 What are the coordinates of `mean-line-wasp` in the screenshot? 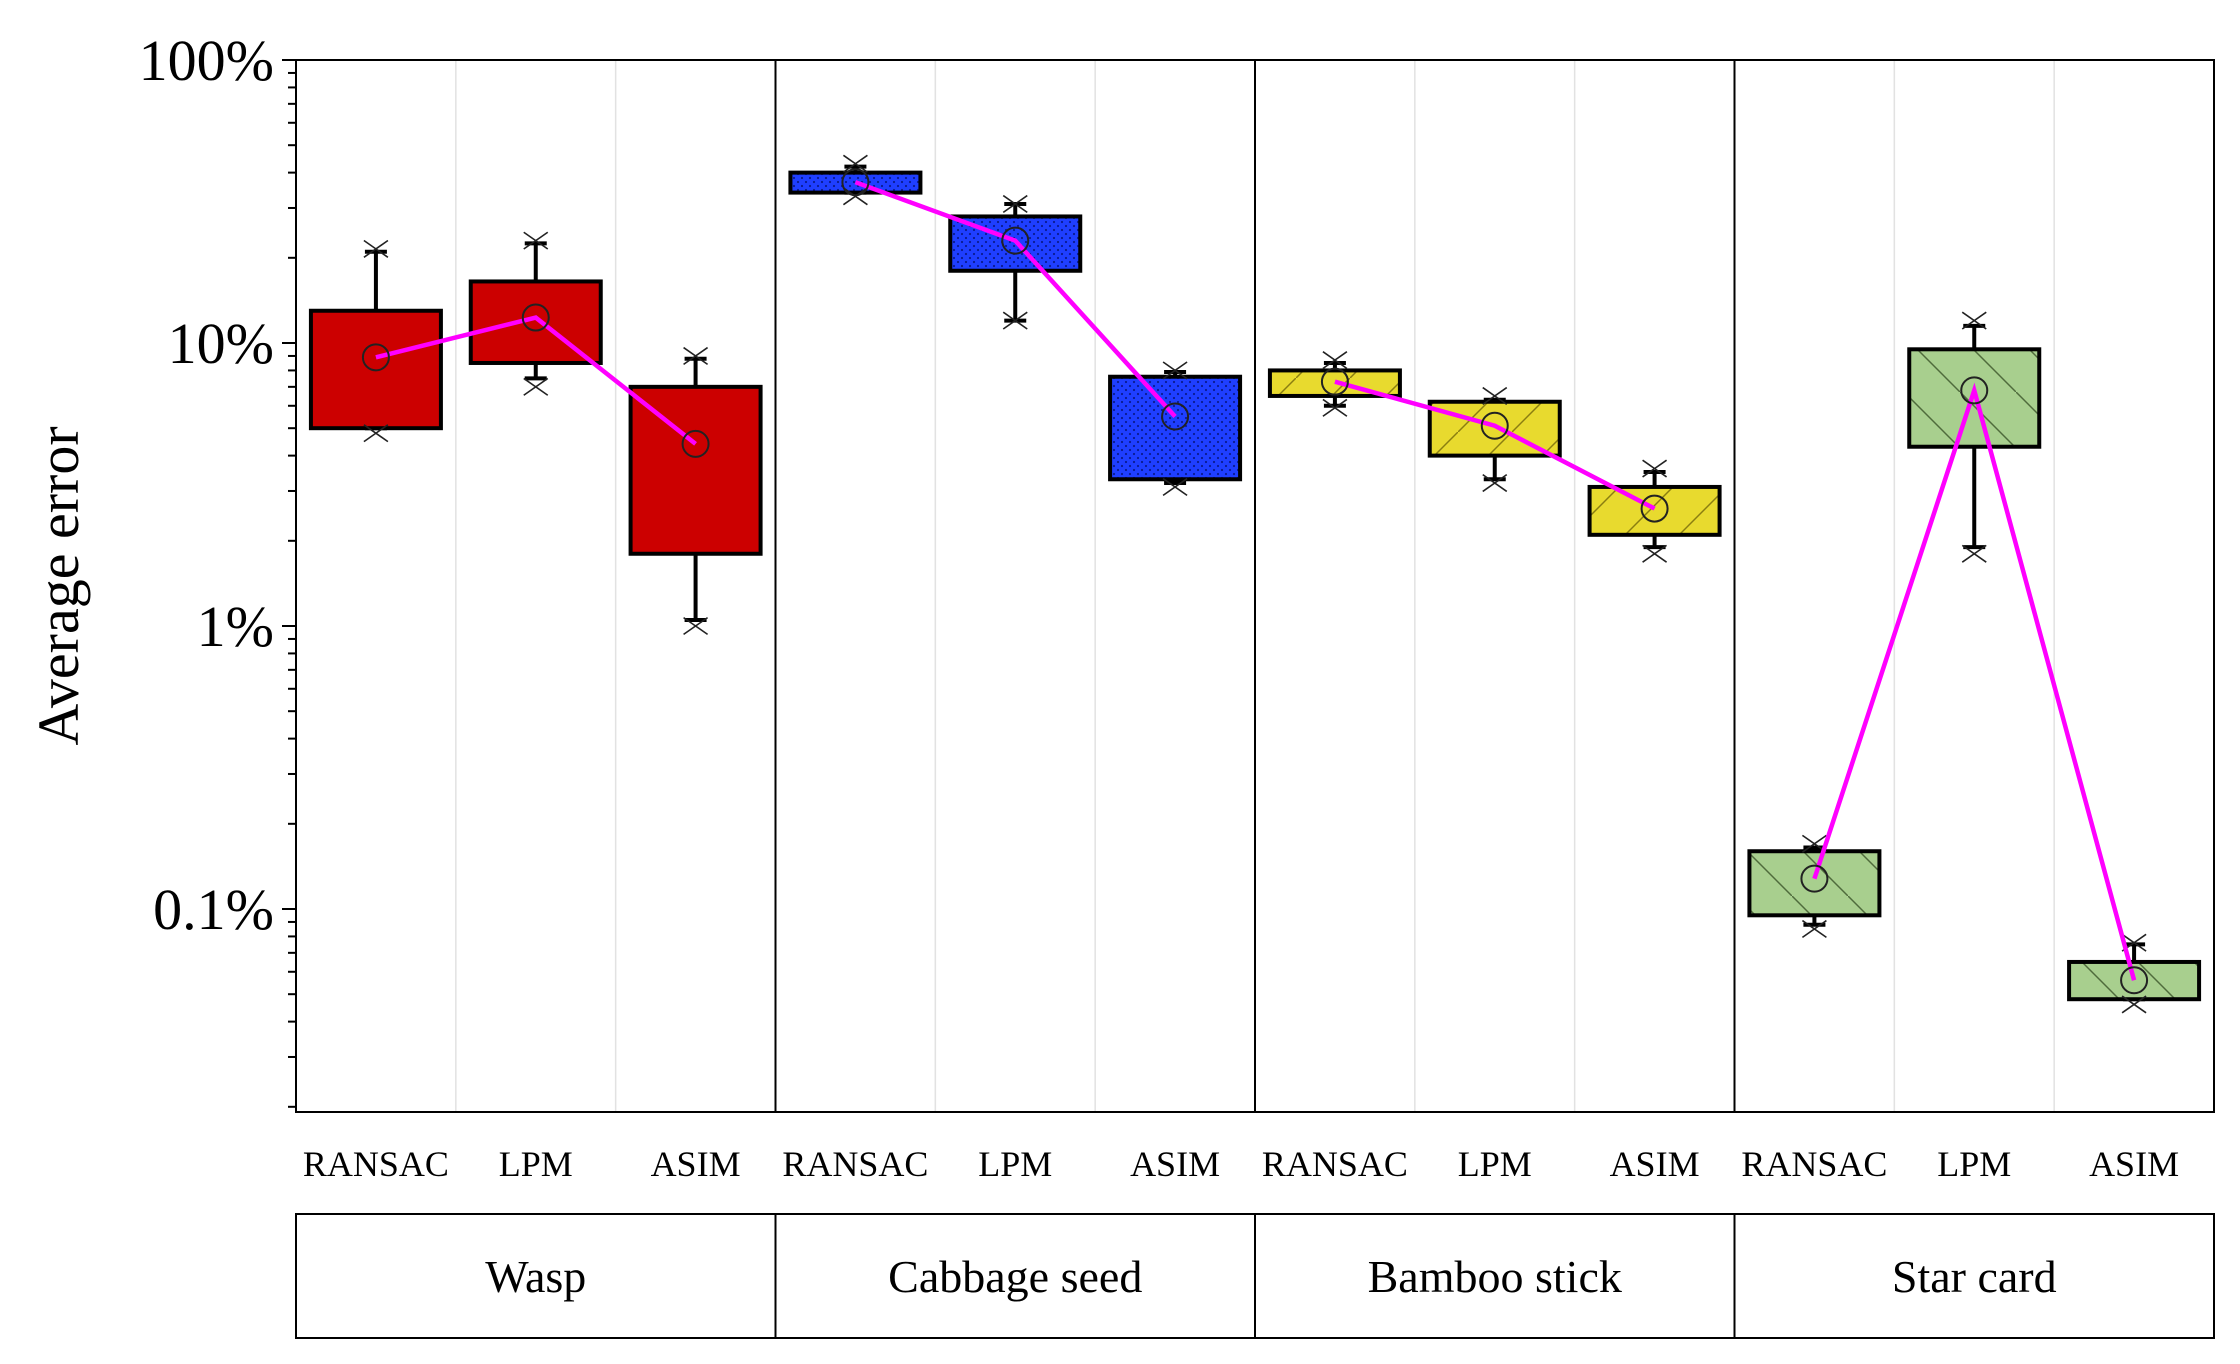 It's located at (536, 380).